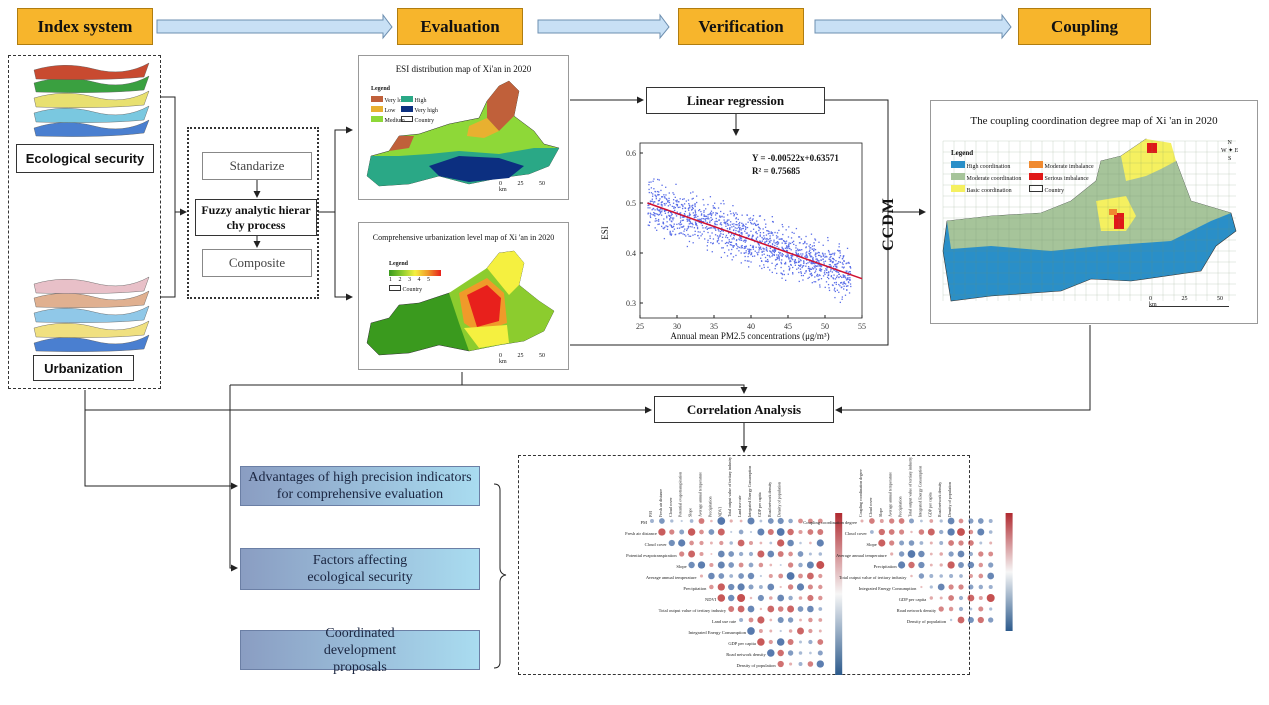  I want to click on x-tick-label: 30, so click(677, 326).